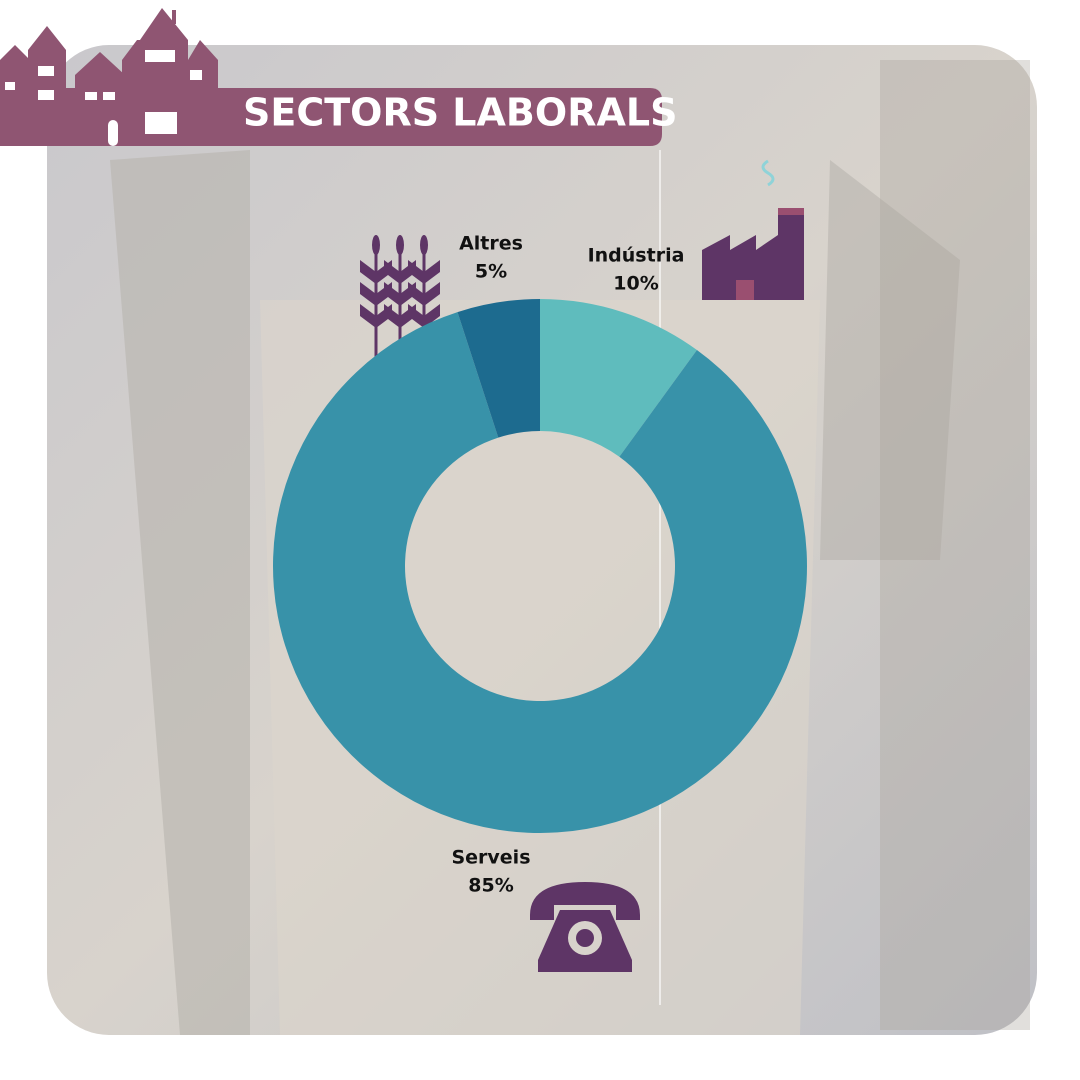 The width and height of the screenshot is (1080, 1080). I want to click on slice-value-label: 10%, so click(635, 284).